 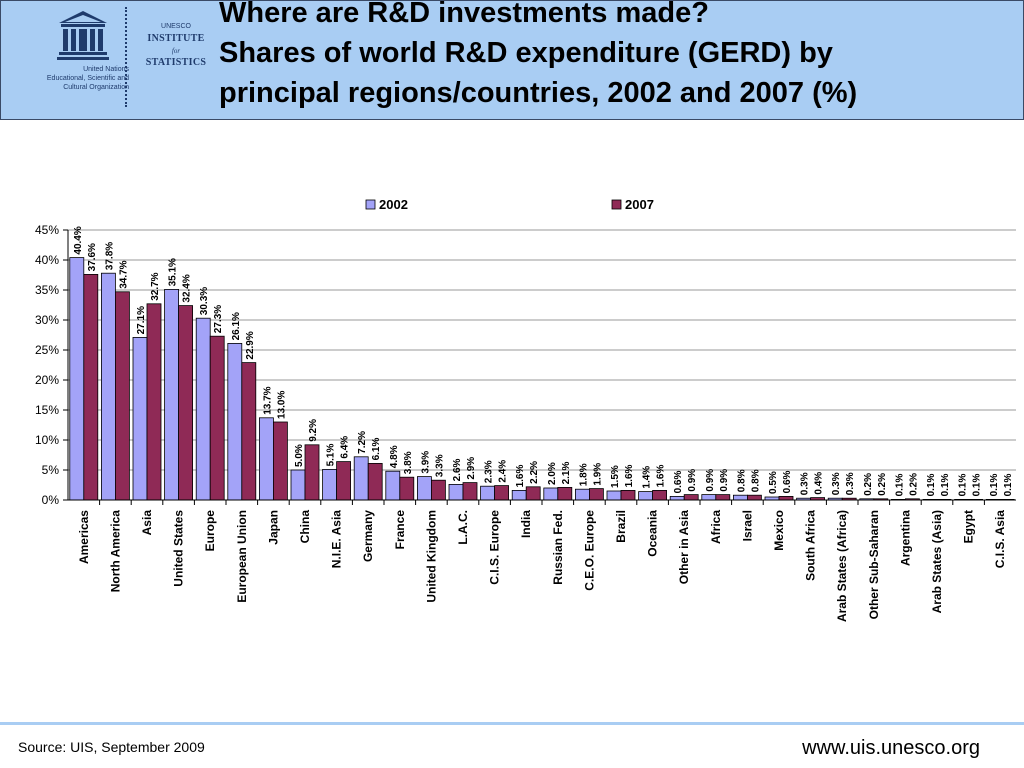 I want to click on category-label: C.I.S. Asia, so click(x=1000, y=539).